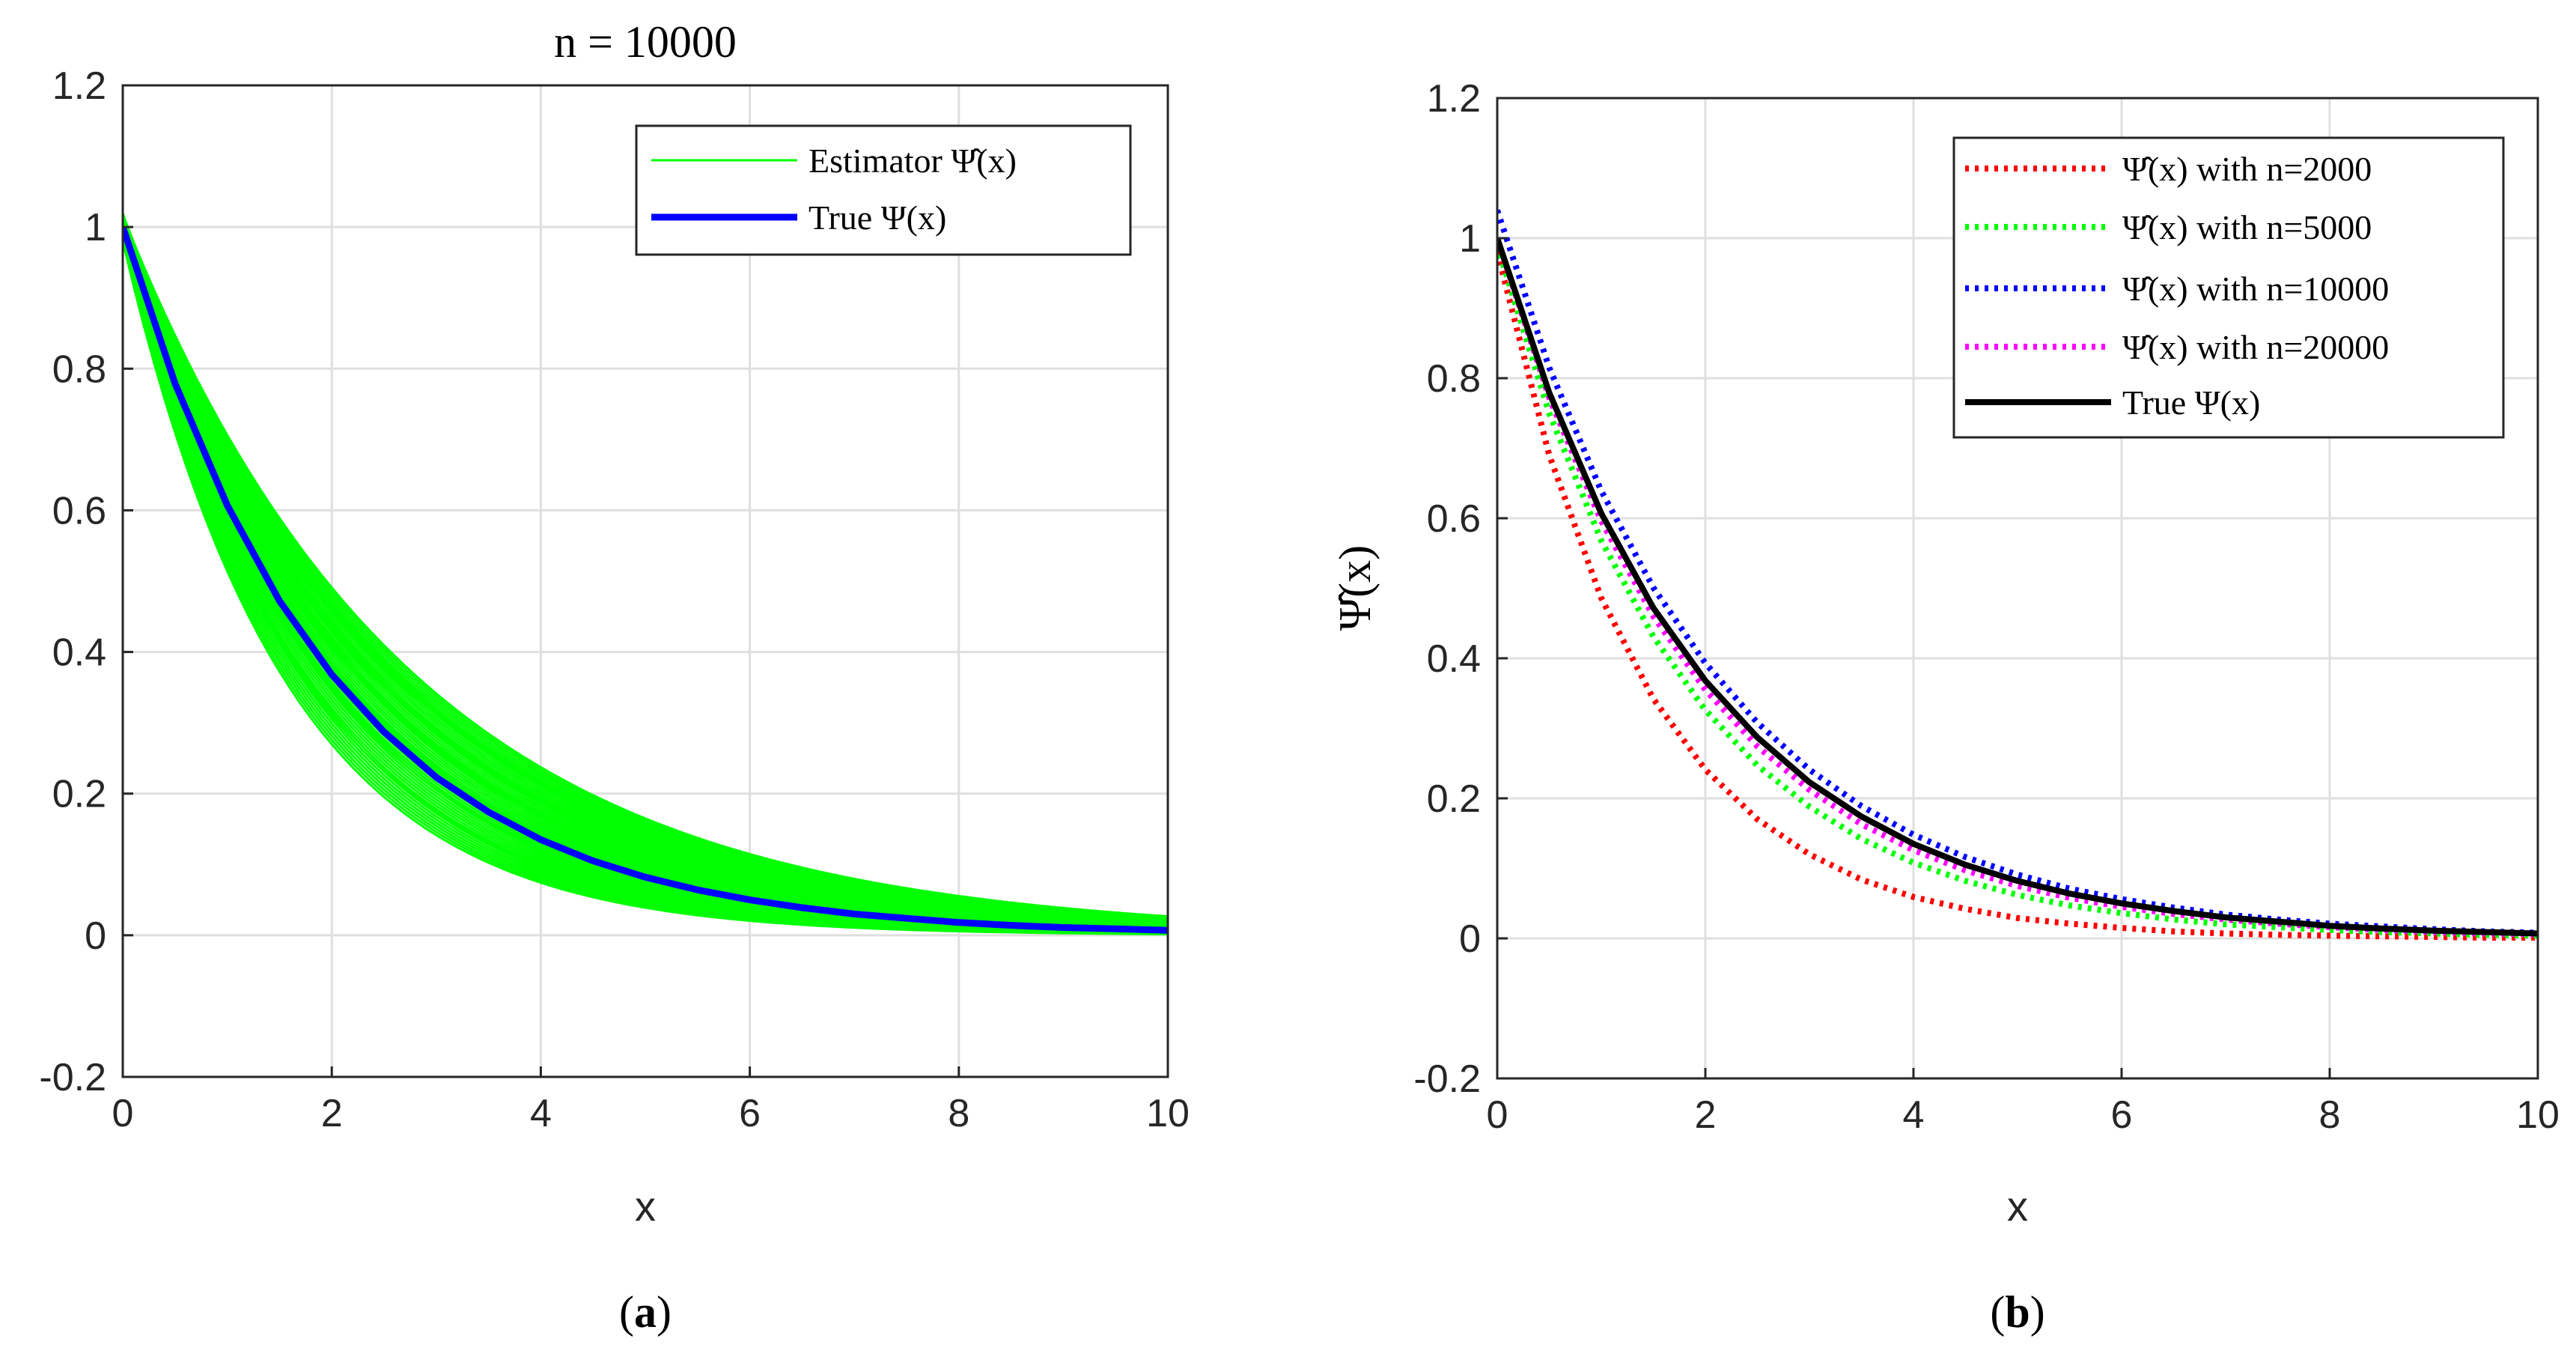  Describe the element at coordinates (2255, 347) in the screenshot. I see `legend-label-n20000: Ψ̂(x) with n=20000` at that location.